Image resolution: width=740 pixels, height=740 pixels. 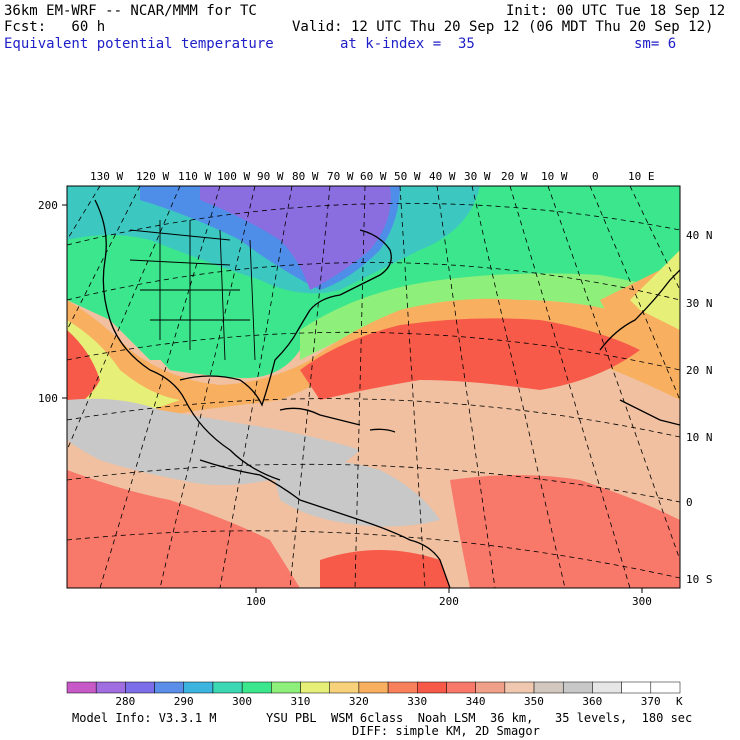 I want to click on lon-line-110w, so click(x=124, y=318).